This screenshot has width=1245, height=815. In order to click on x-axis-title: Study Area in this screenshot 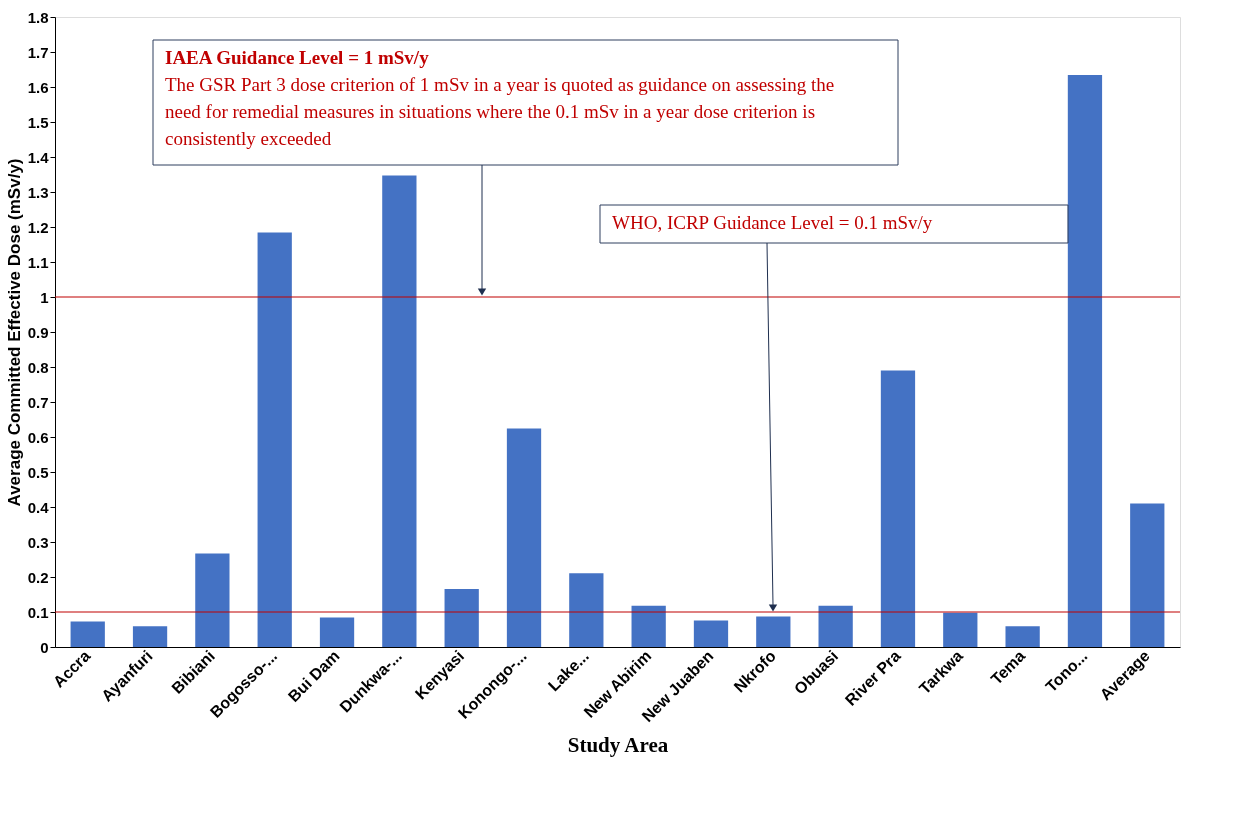, I will do `click(618, 745)`.